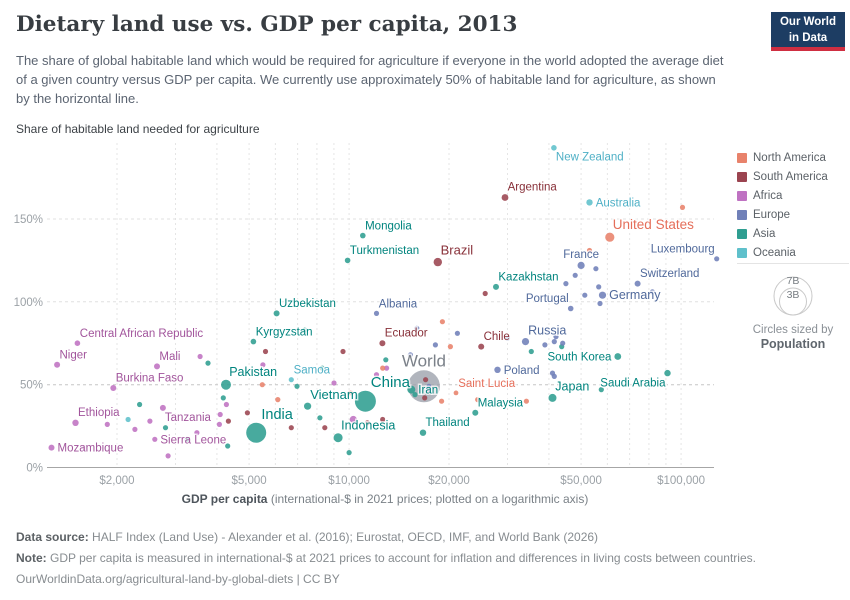 The height and width of the screenshot is (600, 850). What do you see at coordinates (226, 384) in the screenshot?
I see `point-pakistan` at bounding box center [226, 384].